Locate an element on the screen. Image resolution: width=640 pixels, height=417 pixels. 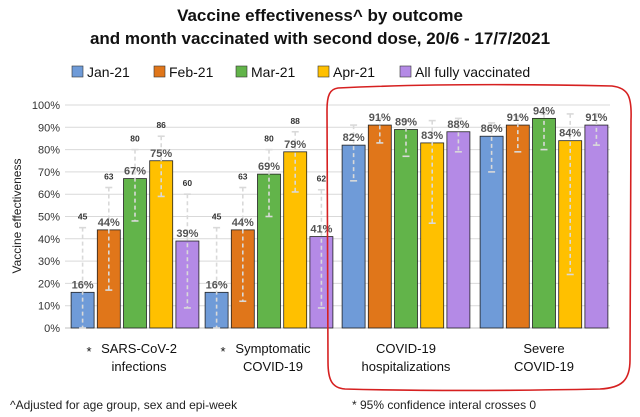
category-label-line1: COVID-19 is located at coordinates (406, 348).